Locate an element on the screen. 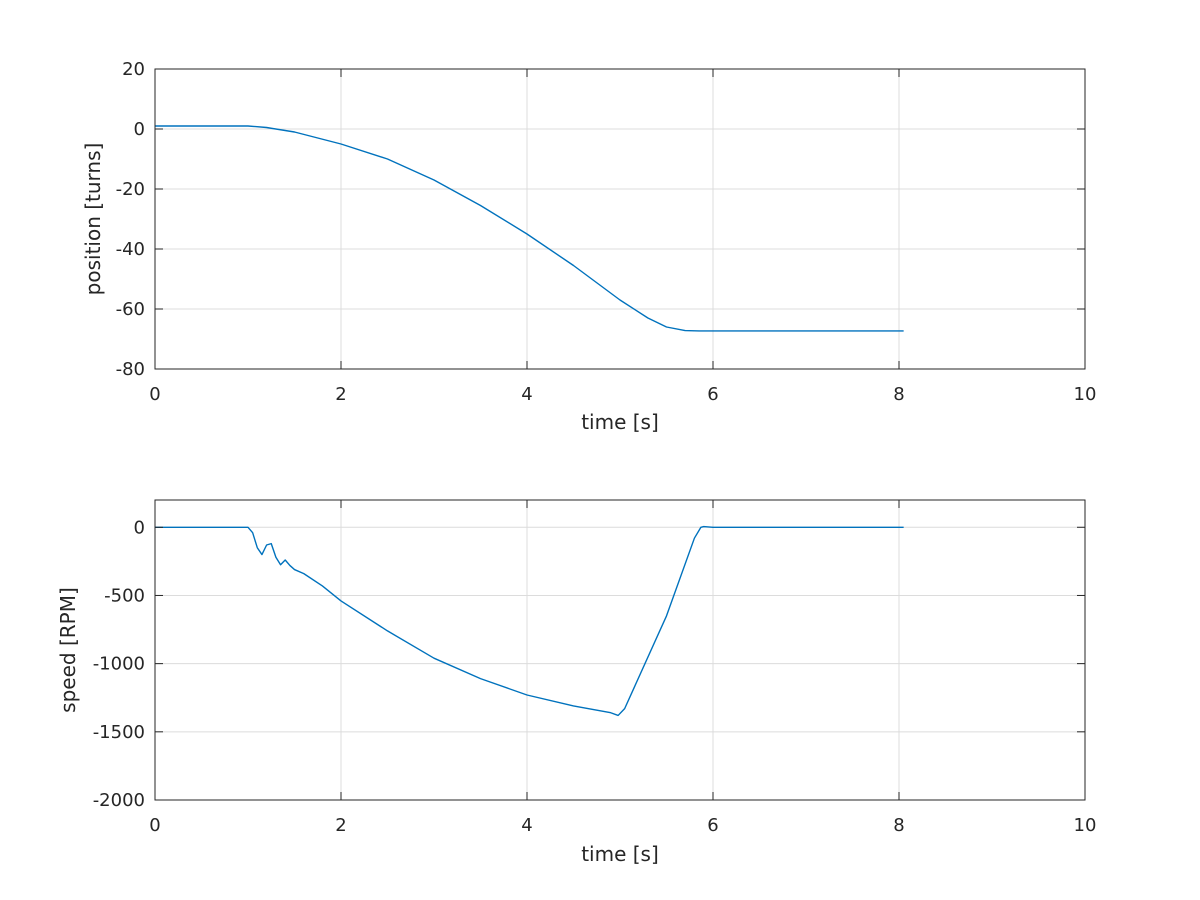  speed-x-tick-label: 6 is located at coordinates (712, 825).